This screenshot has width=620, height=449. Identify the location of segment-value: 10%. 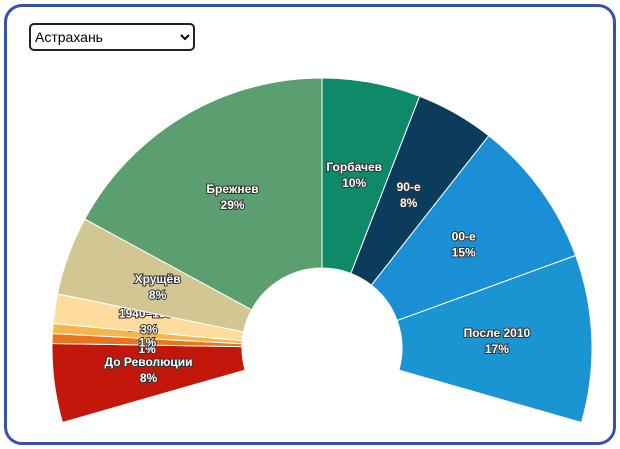
(354, 183).